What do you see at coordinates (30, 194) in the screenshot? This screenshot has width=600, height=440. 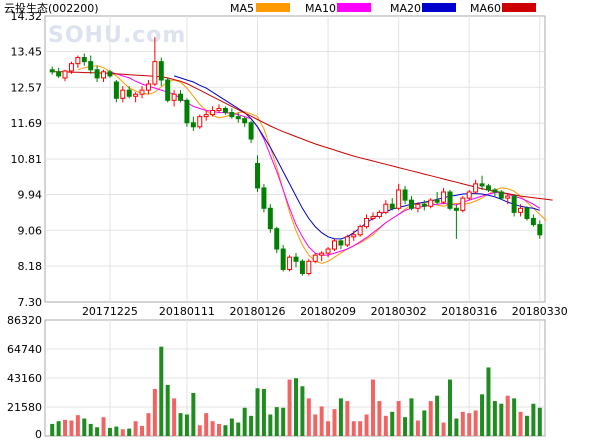 I see `price-tick-label: 9.94` at bounding box center [30, 194].